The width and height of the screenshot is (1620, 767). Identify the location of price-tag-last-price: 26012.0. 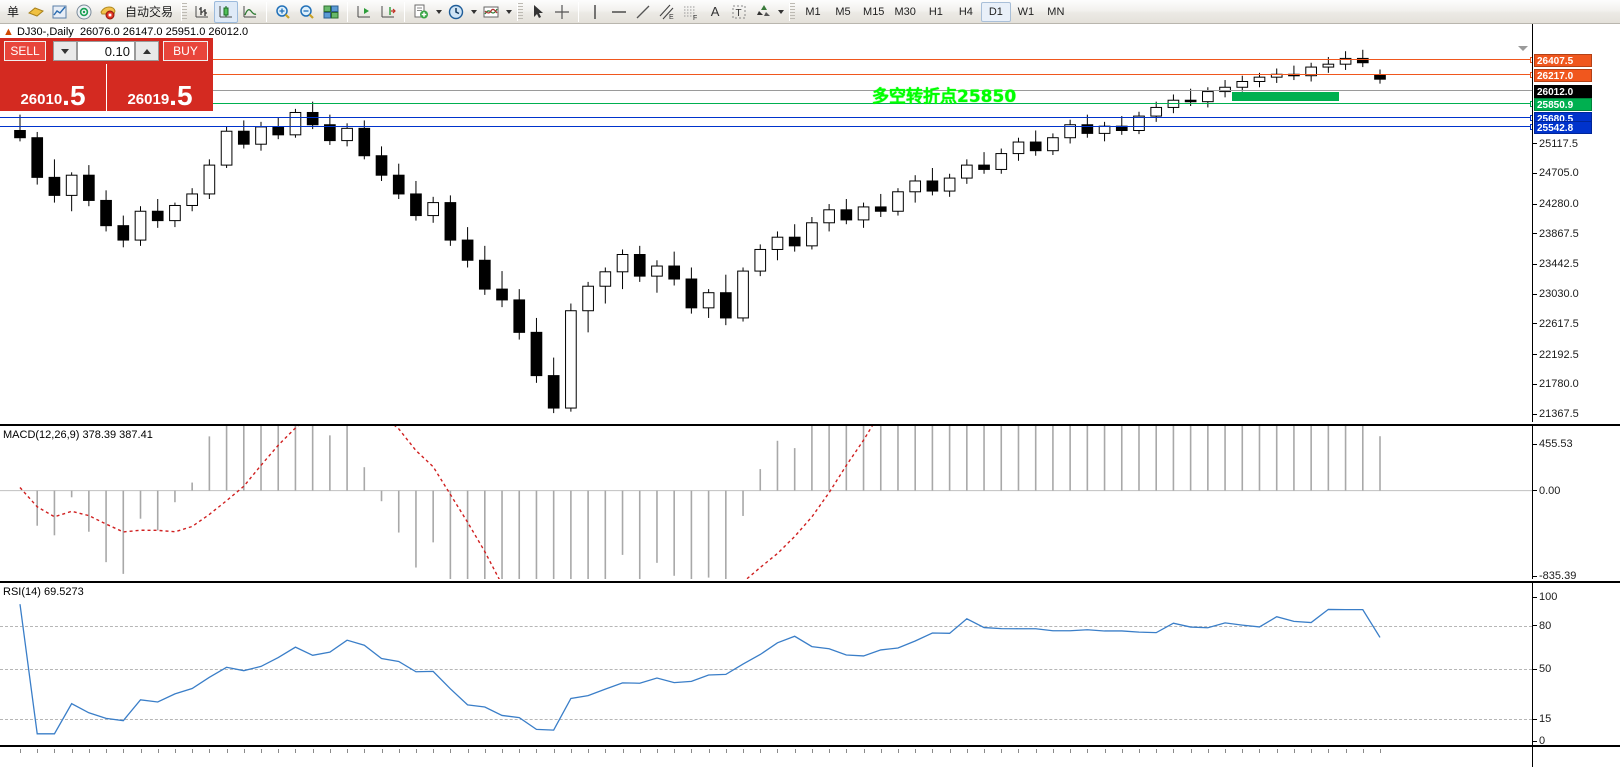
(1563, 91).